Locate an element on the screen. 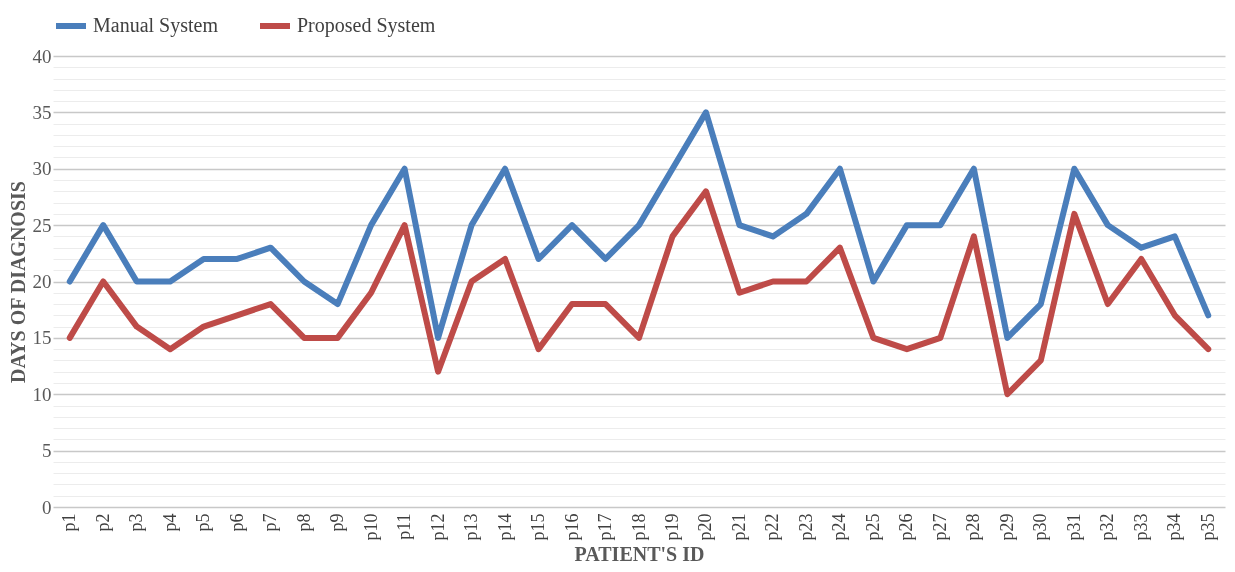 The height and width of the screenshot is (572, 1235). x-tick-label: p18 is located at coordinates (638, 527).